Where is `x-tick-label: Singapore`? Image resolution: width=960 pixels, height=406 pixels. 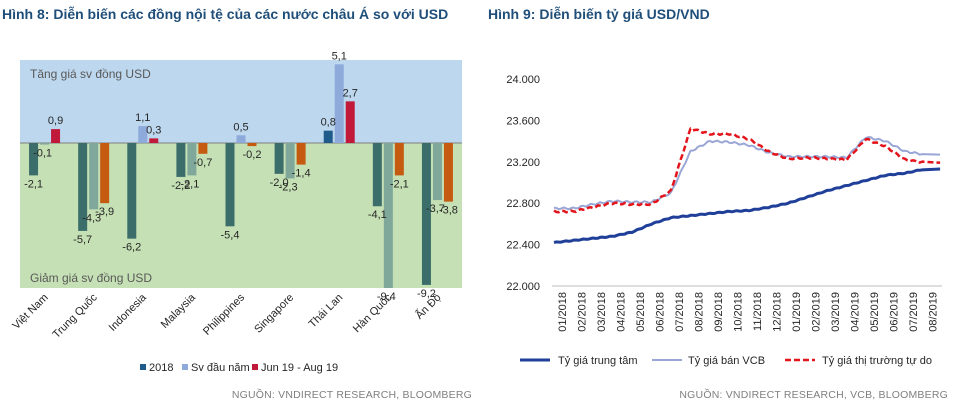
x-tick-label: Singapore is located at coordinates (274, 314).